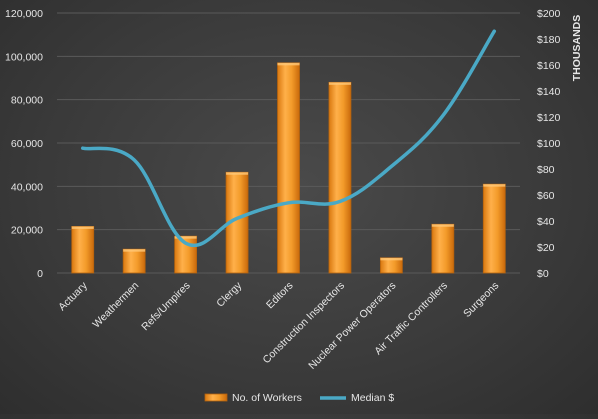 The height and width of the screenshot is (419, 598). I want to click on x-axis-tick-label: Clergy, so click(229, 294).